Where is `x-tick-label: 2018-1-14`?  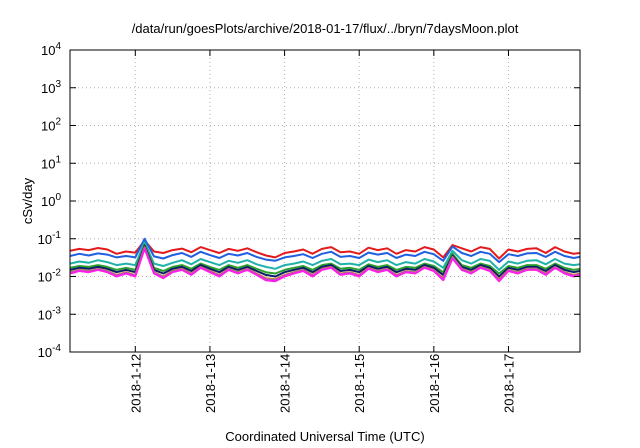 x-tick-label: 2018-1-14 is located at coordinates (285, 383).